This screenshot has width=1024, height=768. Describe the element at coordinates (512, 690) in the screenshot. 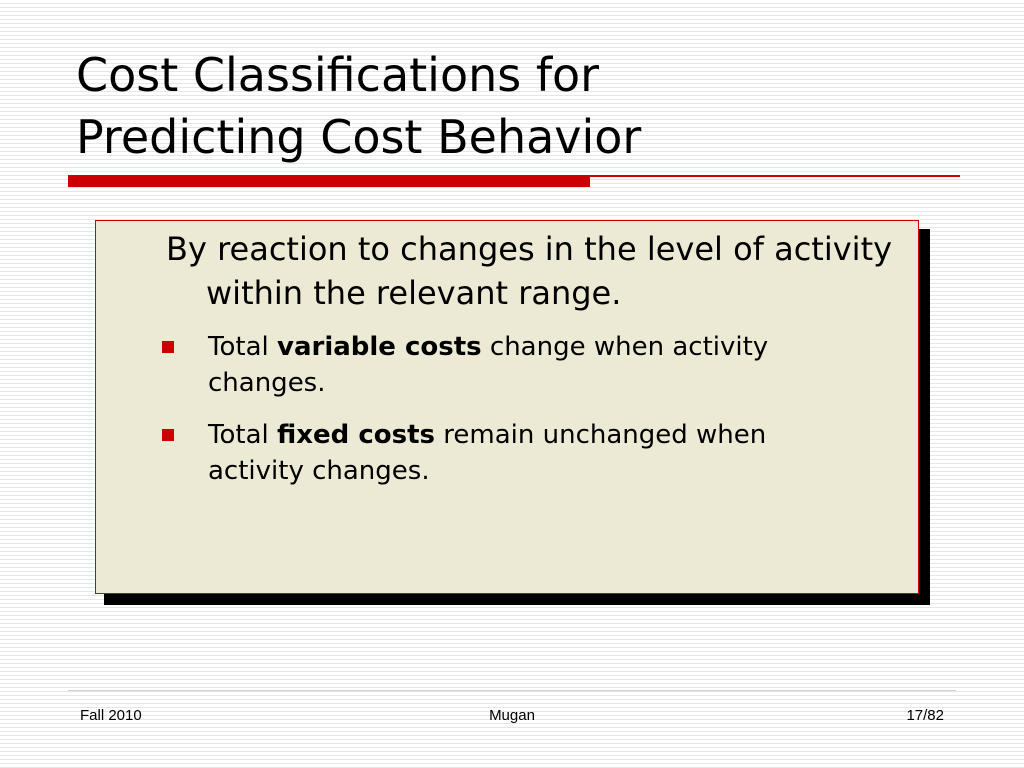

I see `footer-divider` at that location.